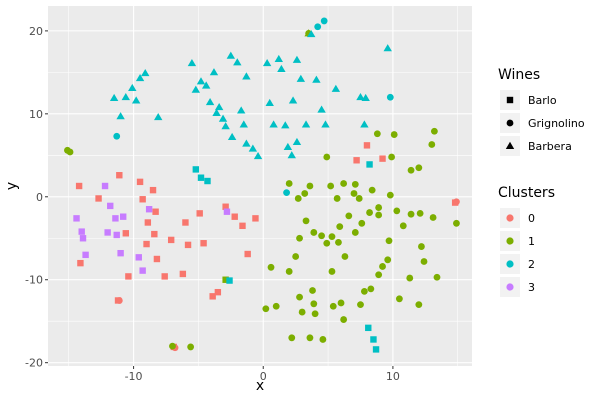  Describe the element at coordinates (550, 146) in the screenshot. I see `legend-wines-label: Barbera` at that location.